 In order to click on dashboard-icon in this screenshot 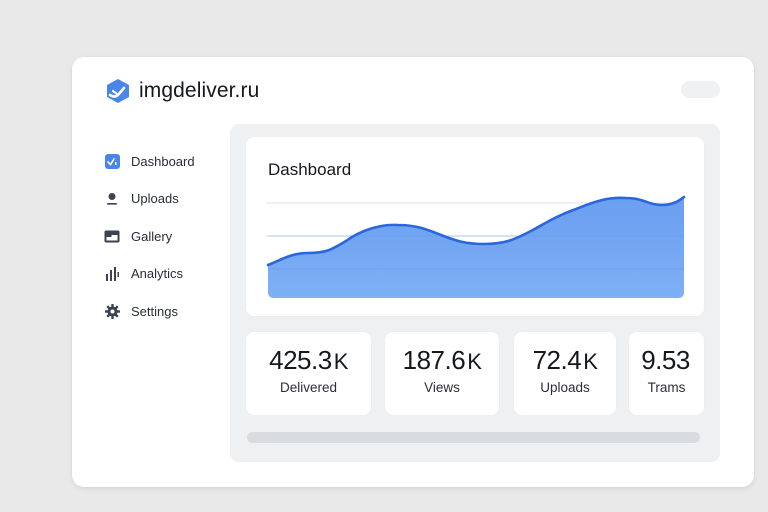, I will do `click(112, 161)`.